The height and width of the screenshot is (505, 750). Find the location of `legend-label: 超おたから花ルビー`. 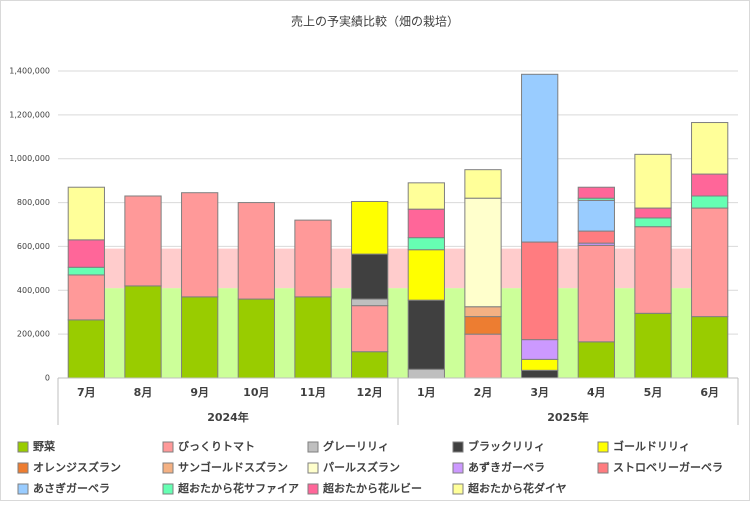

legend-label: 超おたから花ルビー is located at coordinates (372, 488).